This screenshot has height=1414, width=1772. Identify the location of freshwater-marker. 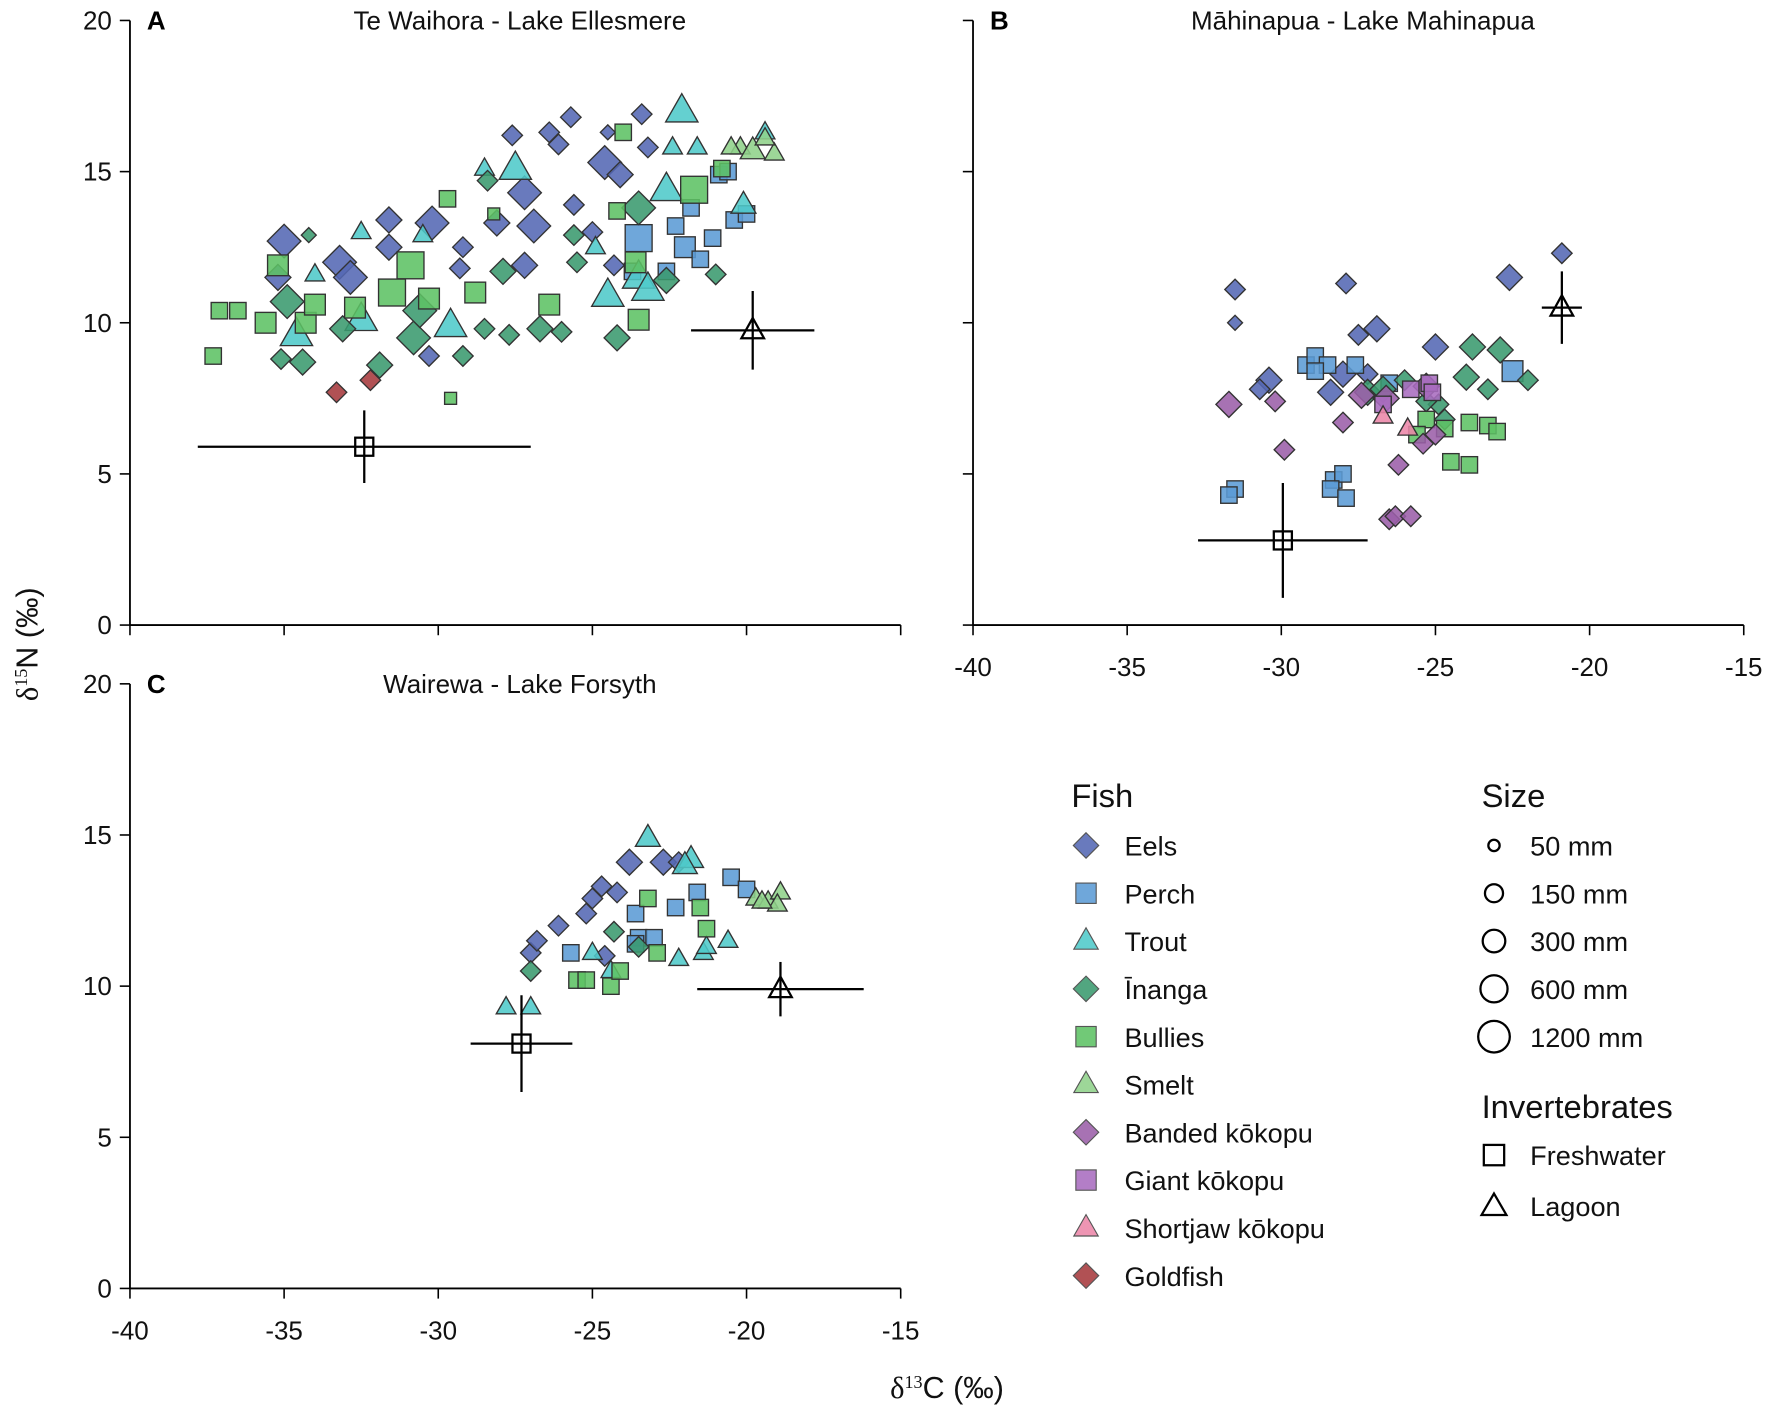
(364, 446).